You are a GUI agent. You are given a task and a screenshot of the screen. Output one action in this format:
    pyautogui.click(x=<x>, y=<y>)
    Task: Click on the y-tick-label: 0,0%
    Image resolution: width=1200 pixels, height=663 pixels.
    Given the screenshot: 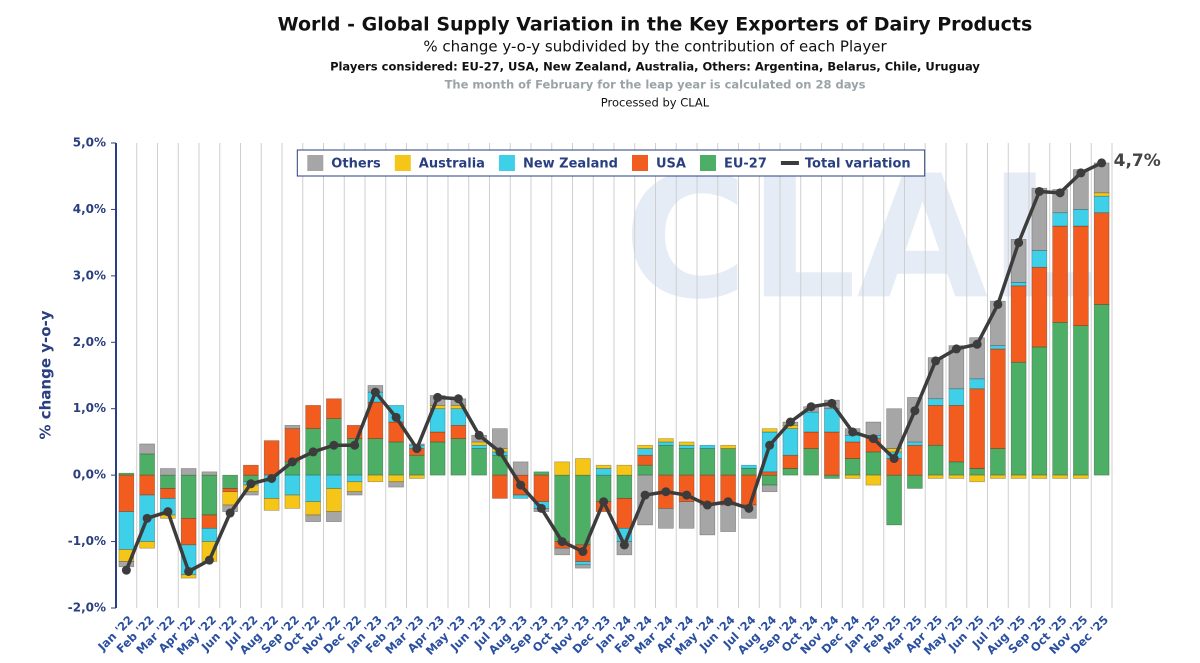 What is the action you would take?
    pyautogui.click(x=89, y=475)
    